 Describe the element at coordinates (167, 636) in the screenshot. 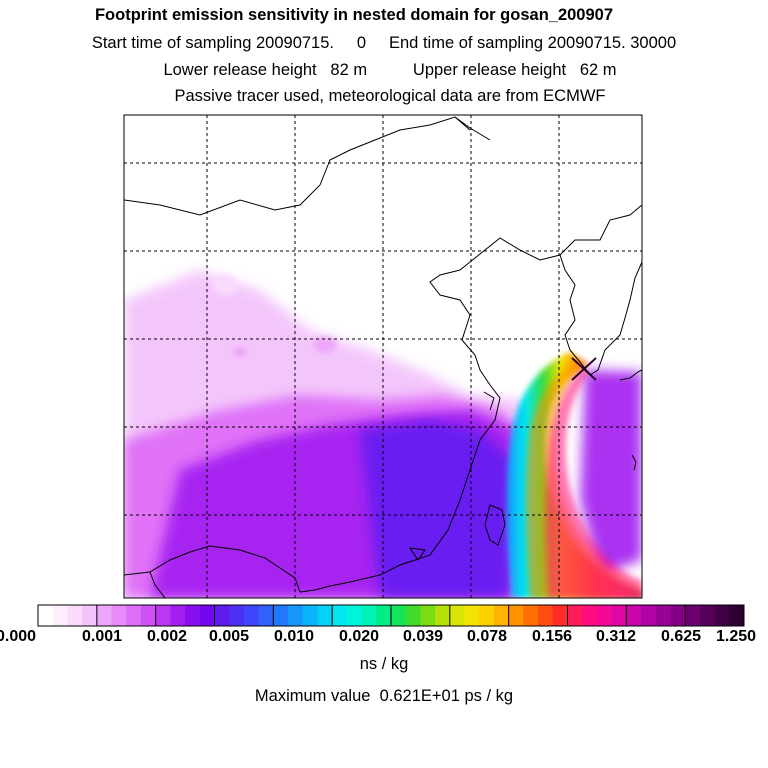

I see `colorbar-tick: 0.002` at that location.